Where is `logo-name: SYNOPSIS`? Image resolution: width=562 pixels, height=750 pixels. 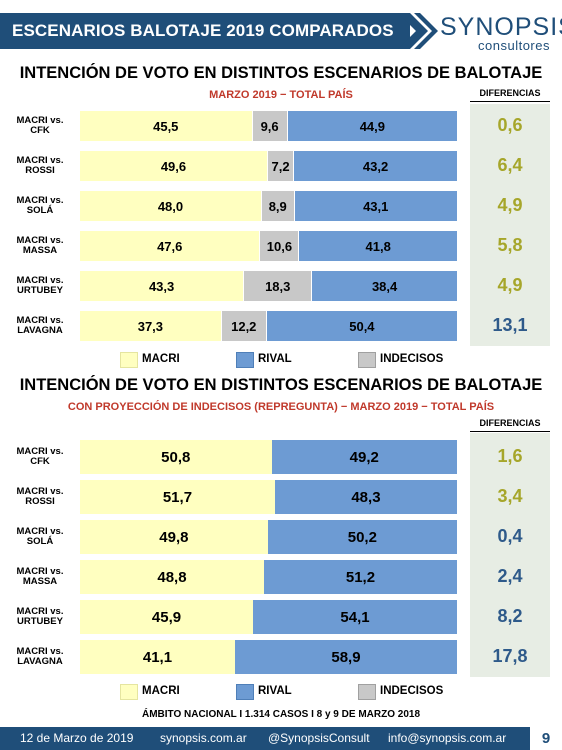
logo-name: SYNOPSIS is located at coordinates (501, 27).